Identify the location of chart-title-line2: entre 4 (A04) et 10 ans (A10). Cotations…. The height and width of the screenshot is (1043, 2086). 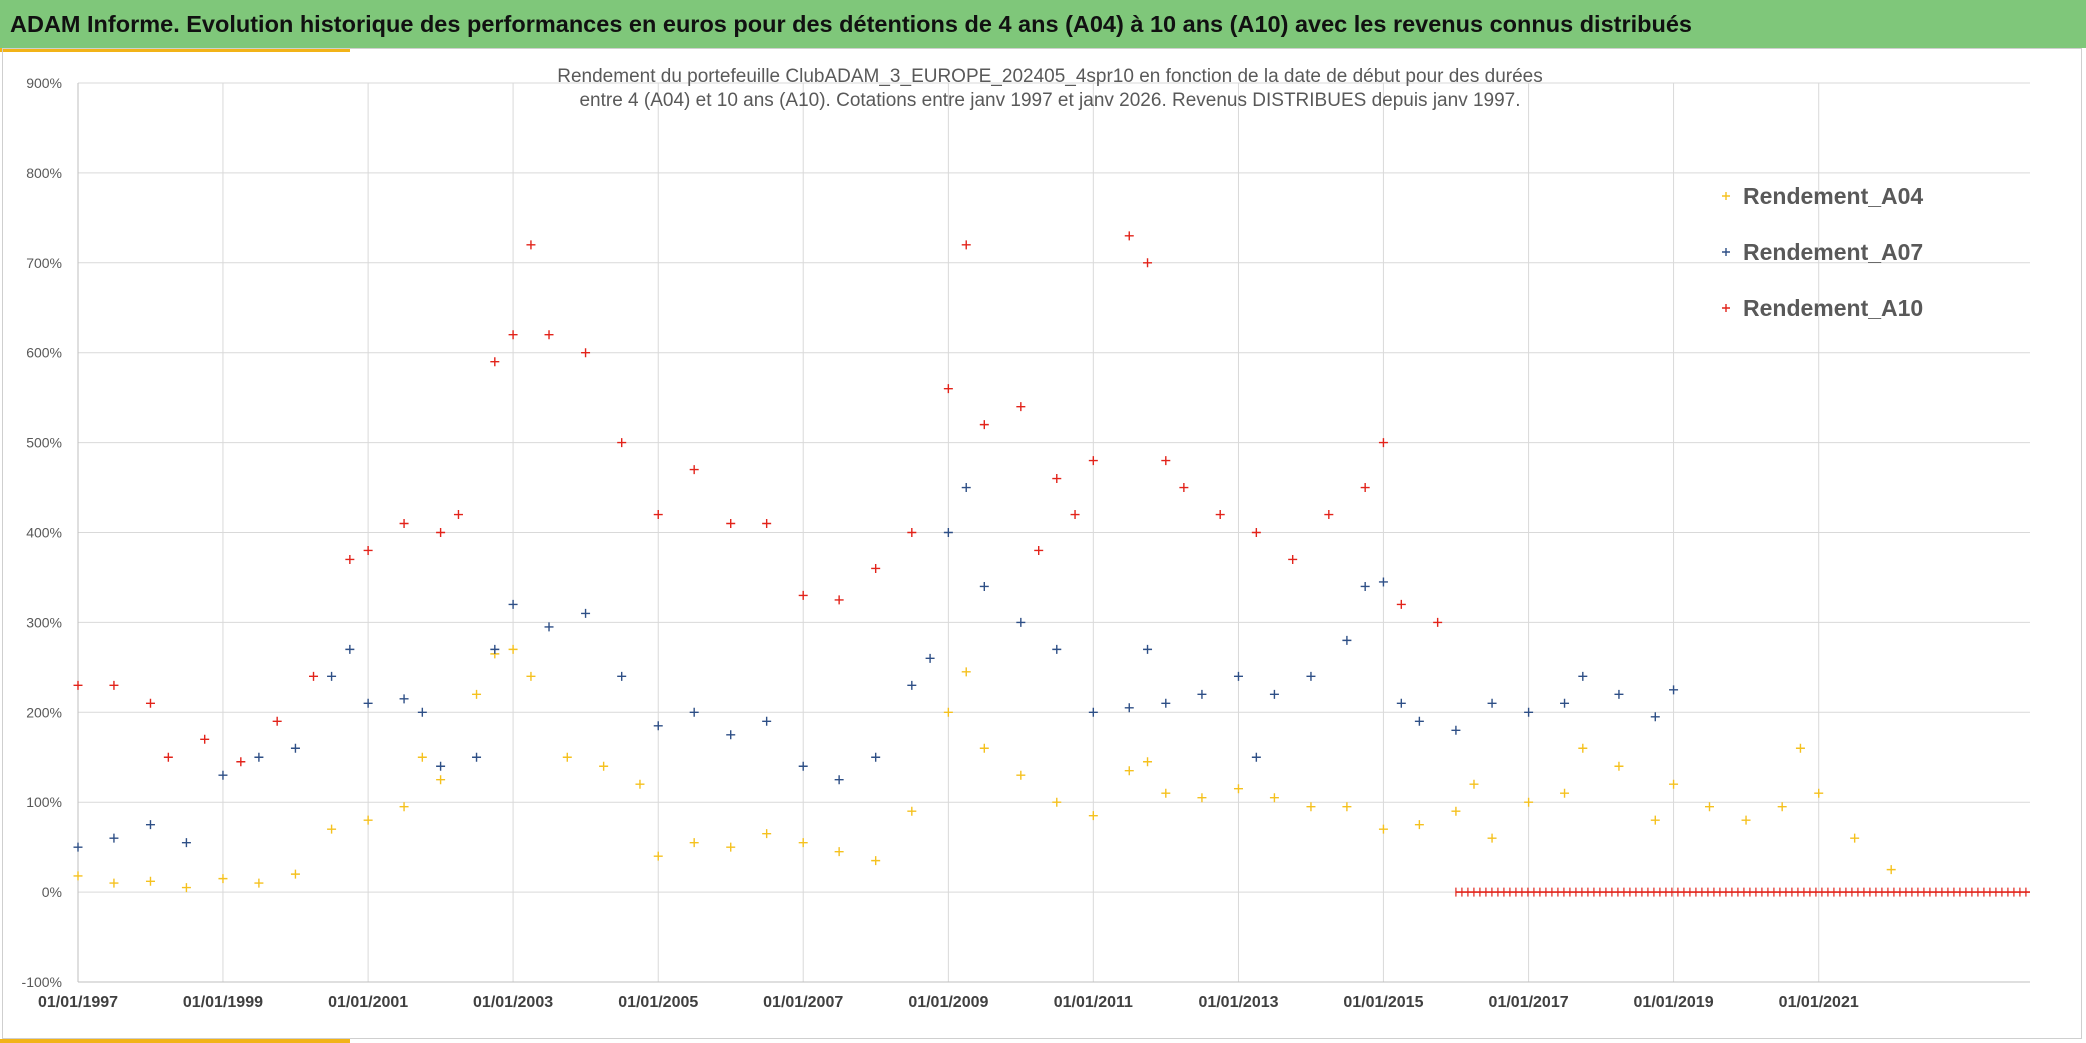
(1049, 100).